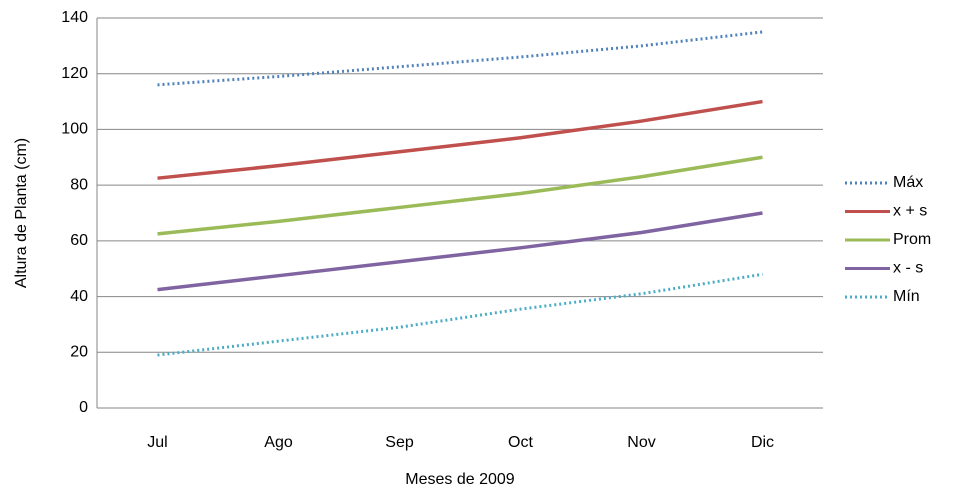  I want to click on y-tick-label: 0, so click(83, 407).